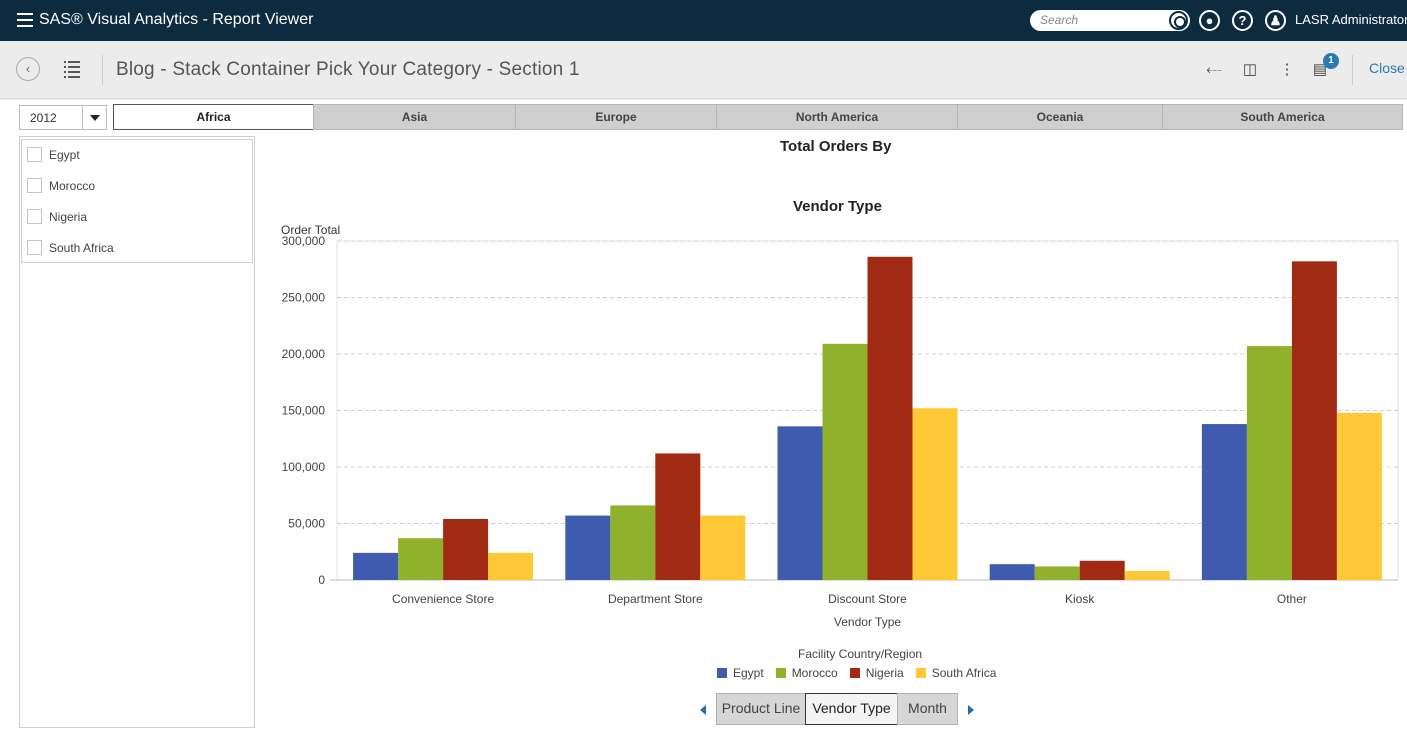 The image size is (1407, 731). What do you see at coordinates (837, 206) in the screenshot?
I see `chart-subtitle: Vendor Type` at bounding box center [837, 206].